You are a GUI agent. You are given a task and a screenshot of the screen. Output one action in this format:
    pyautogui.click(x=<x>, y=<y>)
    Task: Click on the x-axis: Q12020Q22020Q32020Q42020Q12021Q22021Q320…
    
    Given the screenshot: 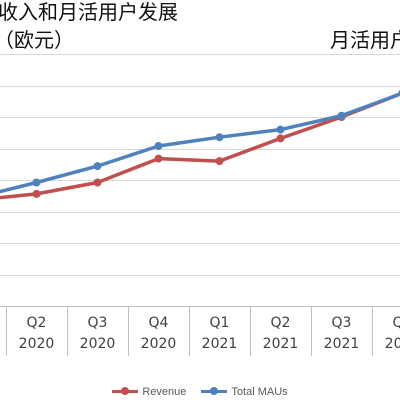 What is the action you would take?
    pyautogui.click(x=203, y=331)
    